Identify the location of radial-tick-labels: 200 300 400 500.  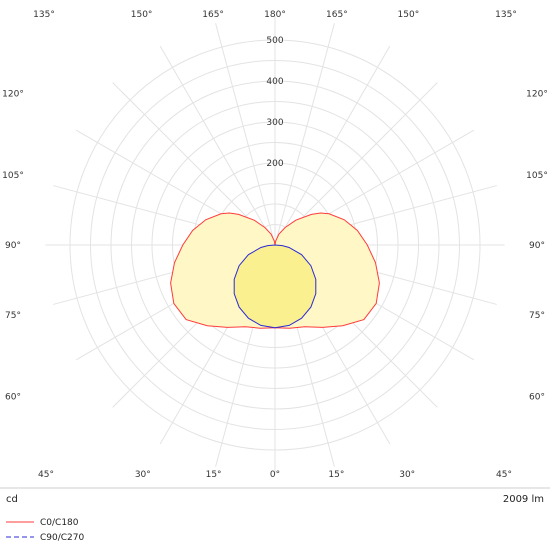
(274, 102).